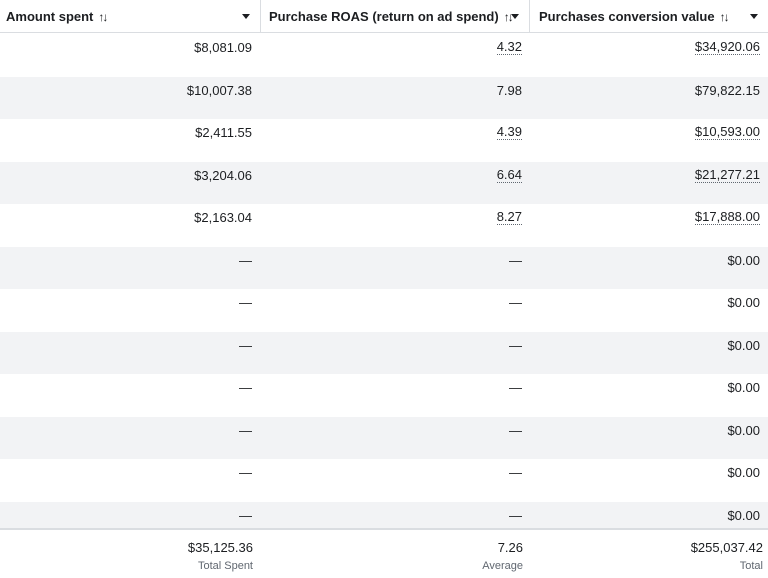 The height and width of the screenshot is (578, 768). I want to click on conversion-value-total: $255,037.42, so click(726, 547).